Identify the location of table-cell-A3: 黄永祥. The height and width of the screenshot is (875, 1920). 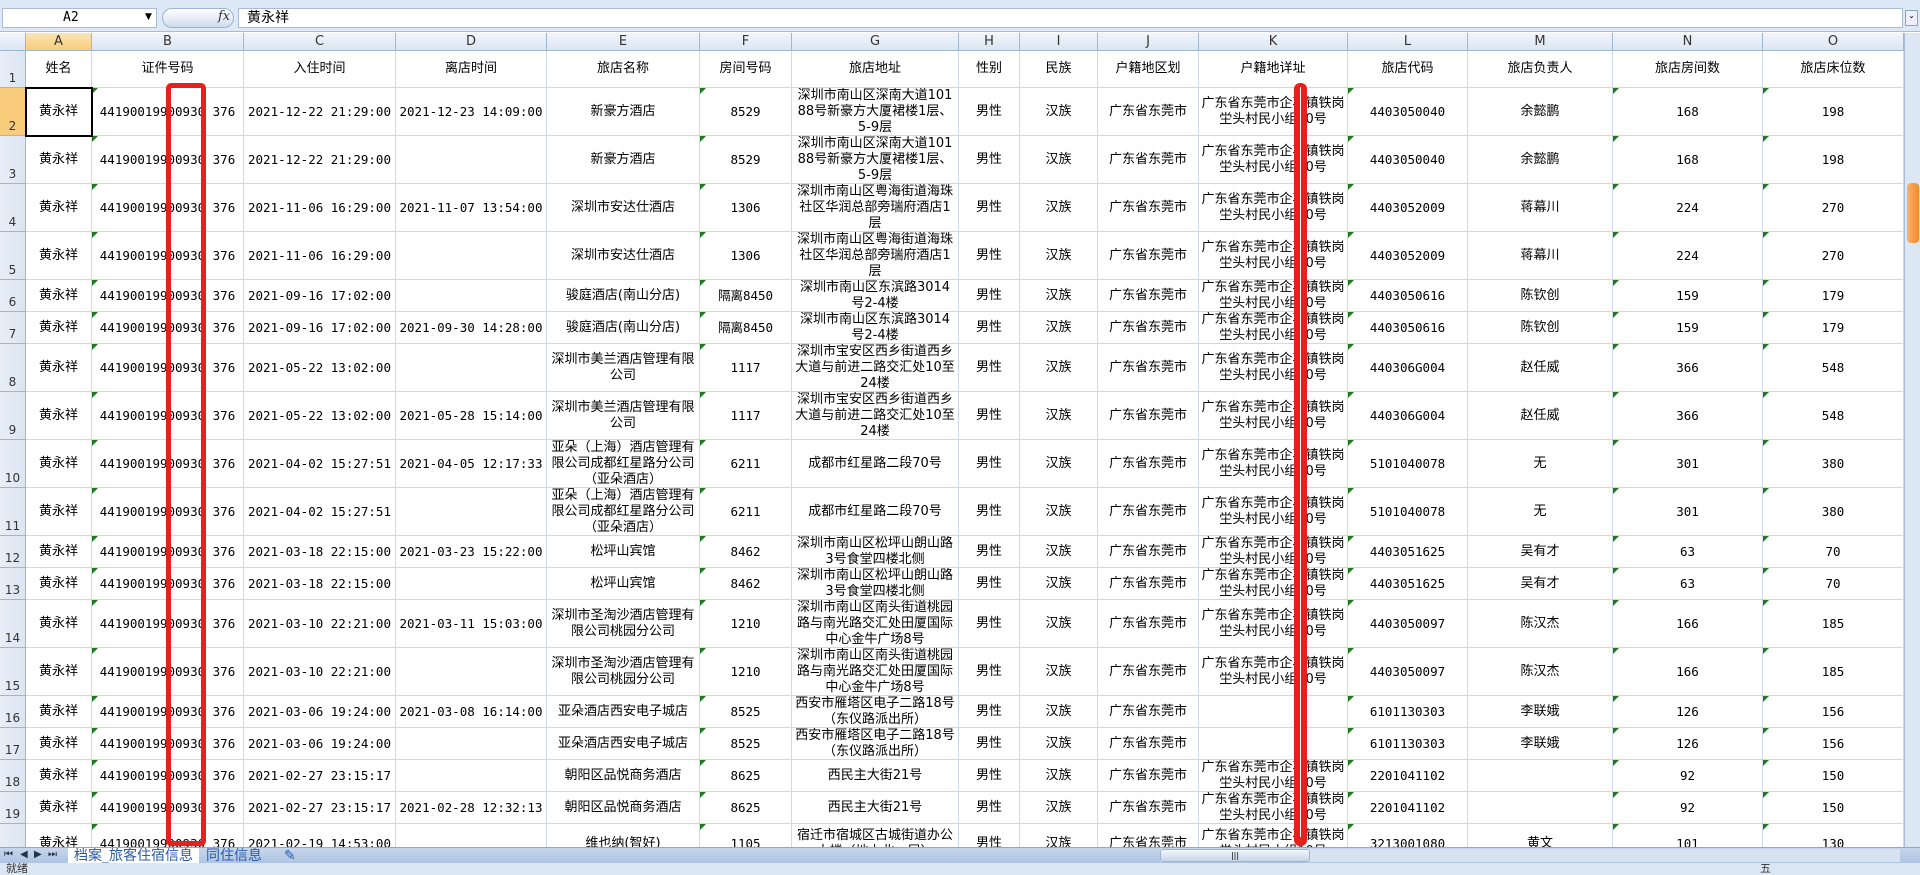
(59, 160).